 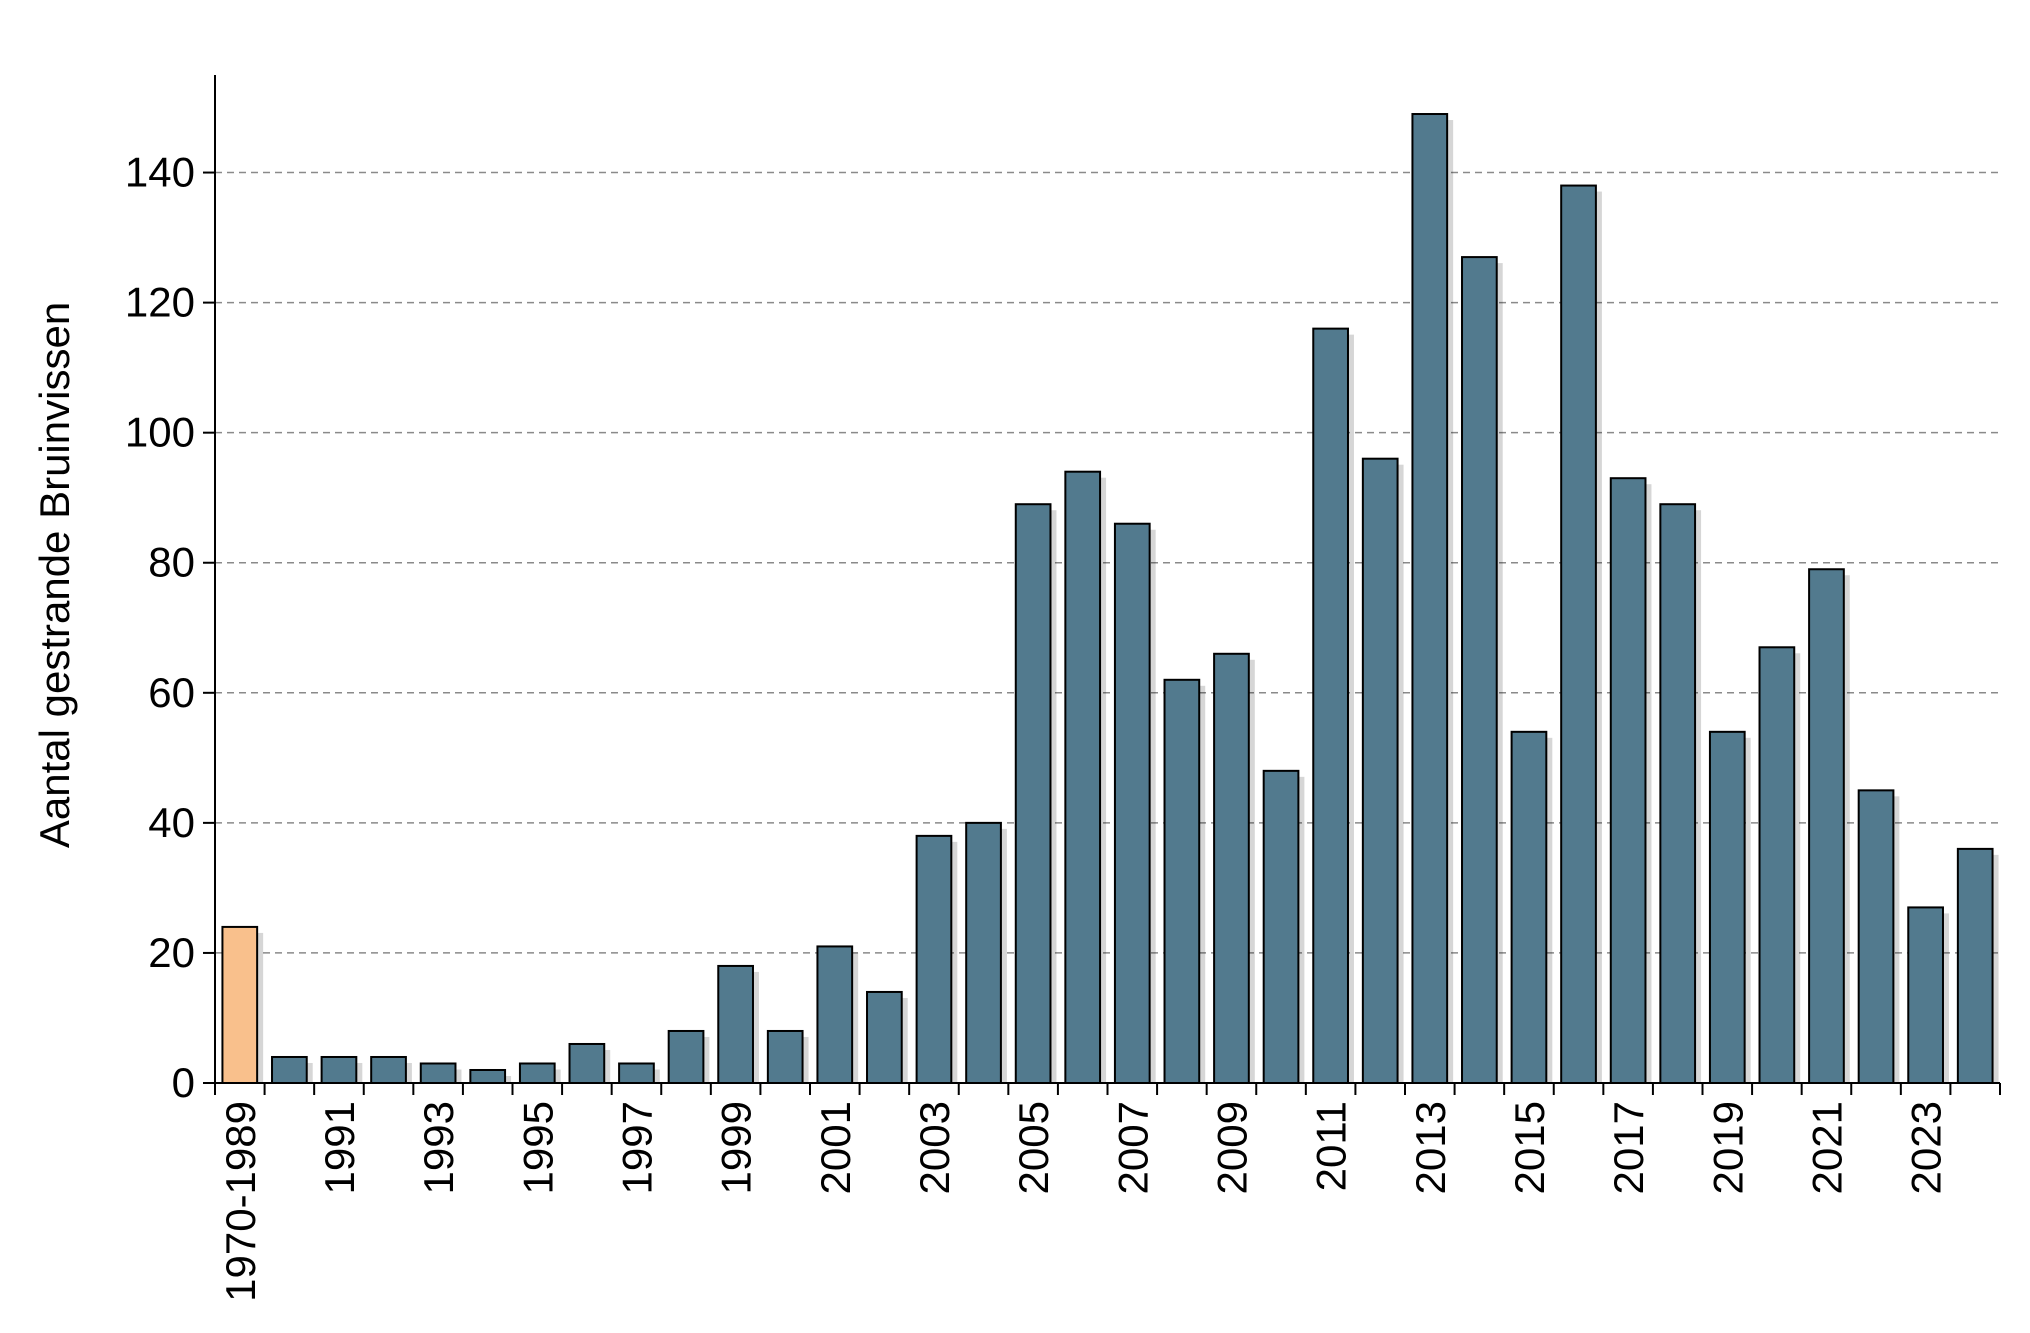 I want to click on y-tick-label: 120, so click(x=160, y=302).